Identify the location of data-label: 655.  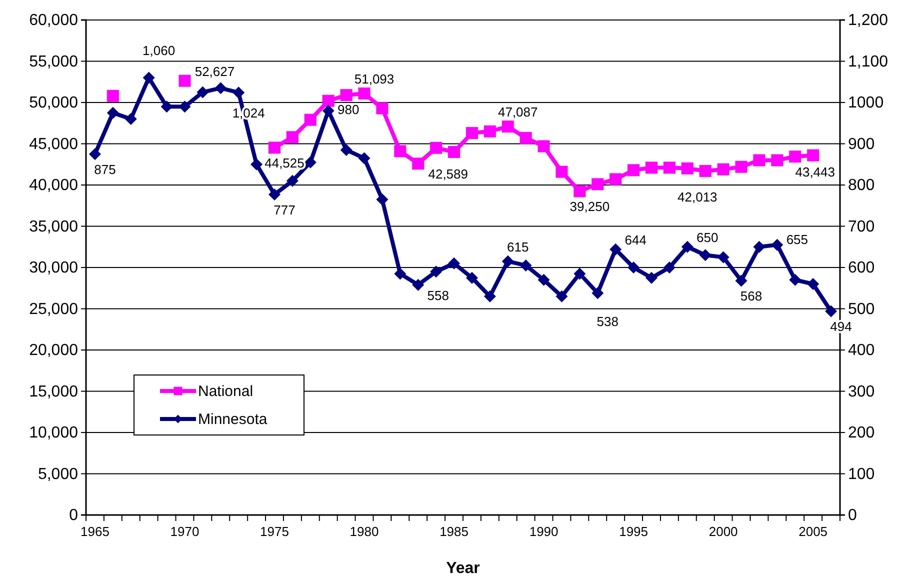
(797, 239).